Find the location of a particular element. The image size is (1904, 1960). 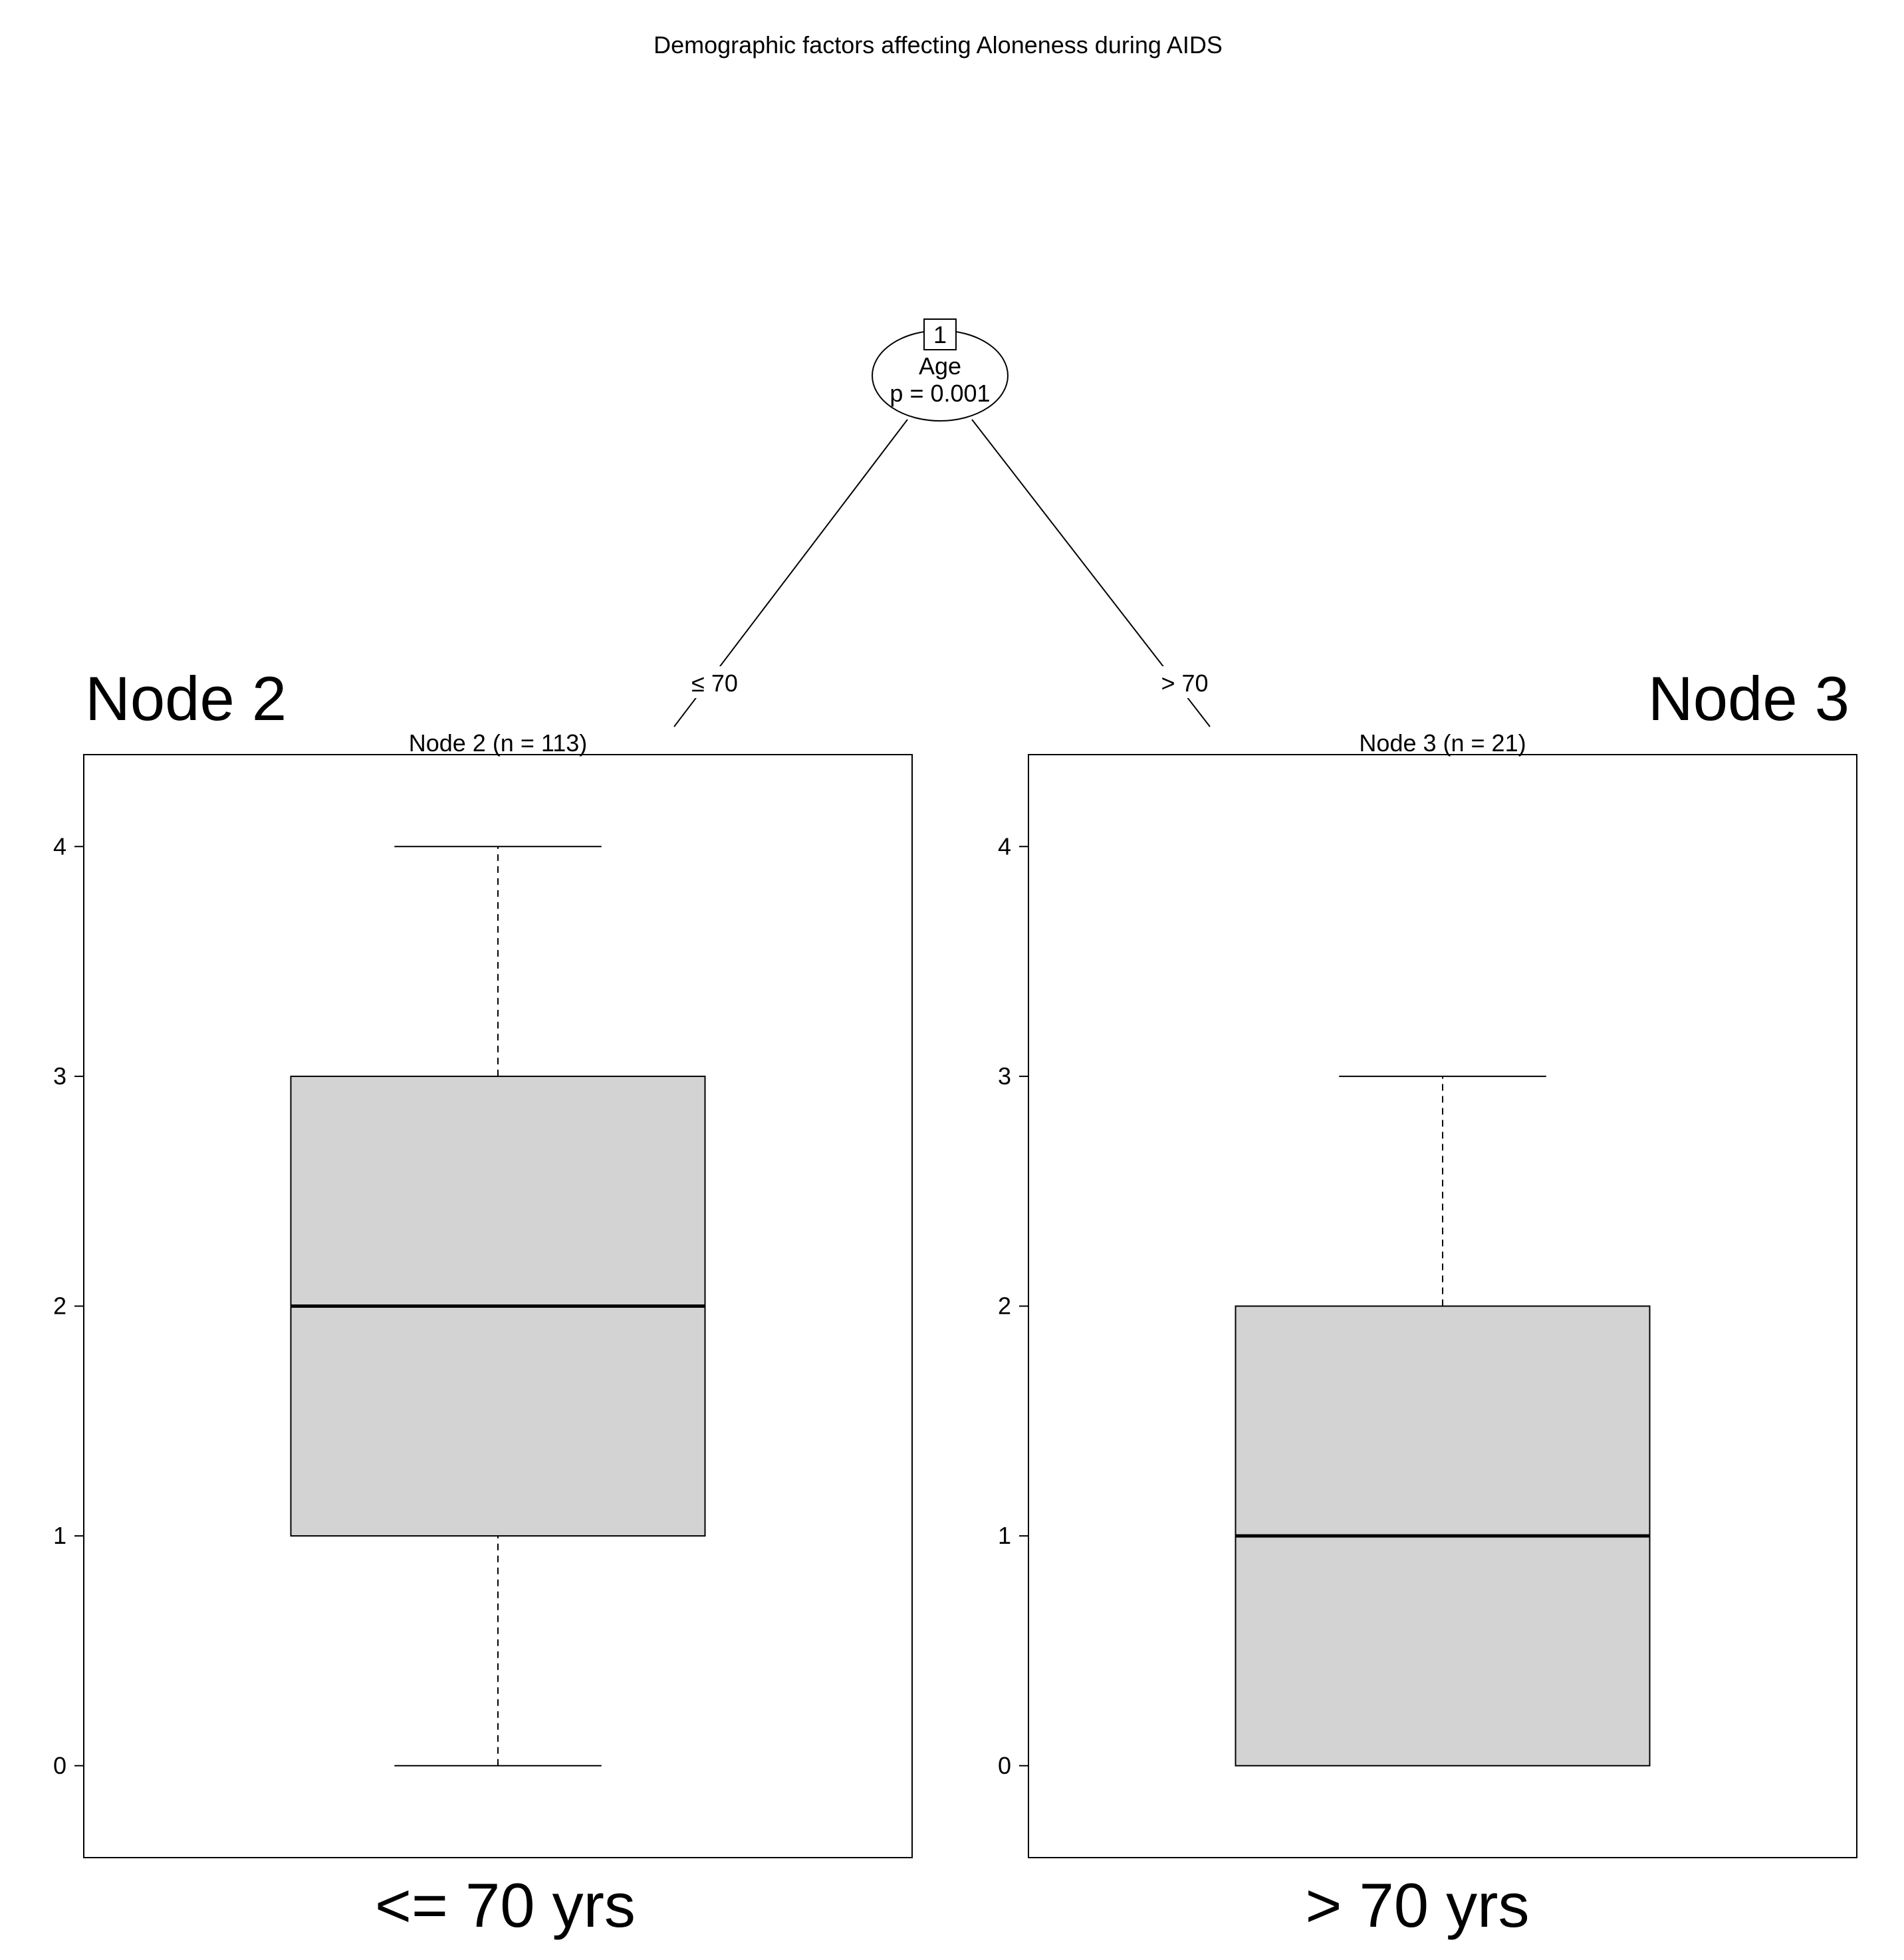

panel-node-3-y-tick-label-2: 2 is located at coordinates (1004, 1306).